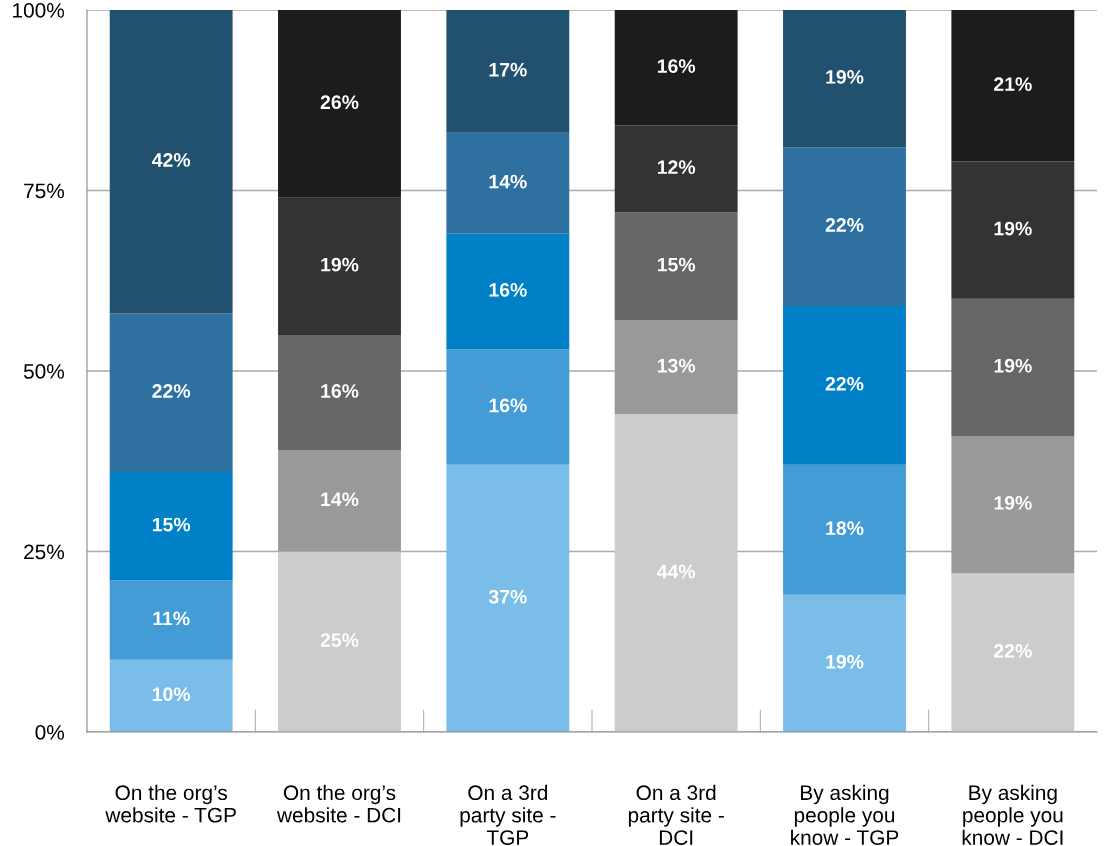  What do you see at coordinates (338, 803) in the screenshot?
I see `x-tick-label: On the org’s website - DCI` at bounding box center [338, 803].